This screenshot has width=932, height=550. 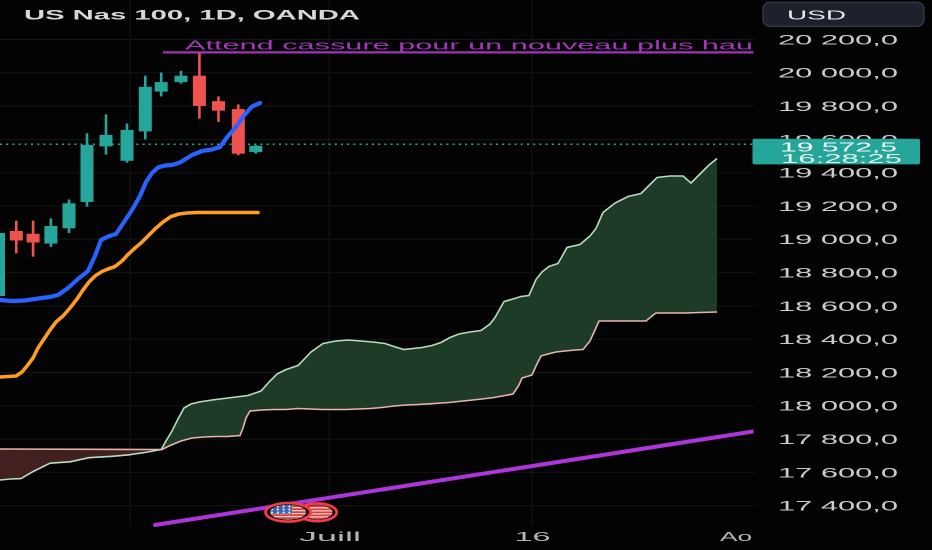 I want to click on svg-text: 18 600,0, so click(x=838, y=306).